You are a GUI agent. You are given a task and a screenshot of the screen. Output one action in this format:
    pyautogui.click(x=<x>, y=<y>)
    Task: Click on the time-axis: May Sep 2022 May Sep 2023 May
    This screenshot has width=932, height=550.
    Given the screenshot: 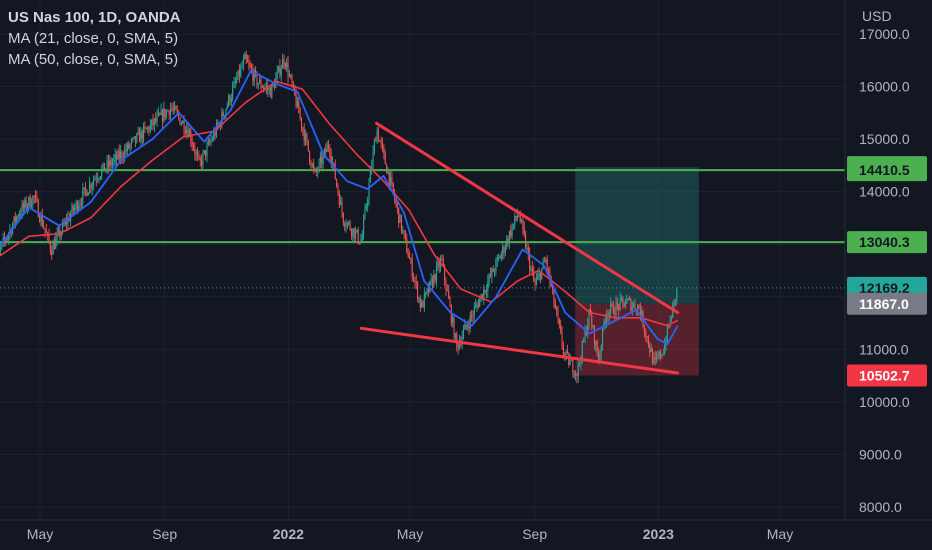 What is the action you would take?
    pyautogui.click(x=410, y=534)
    